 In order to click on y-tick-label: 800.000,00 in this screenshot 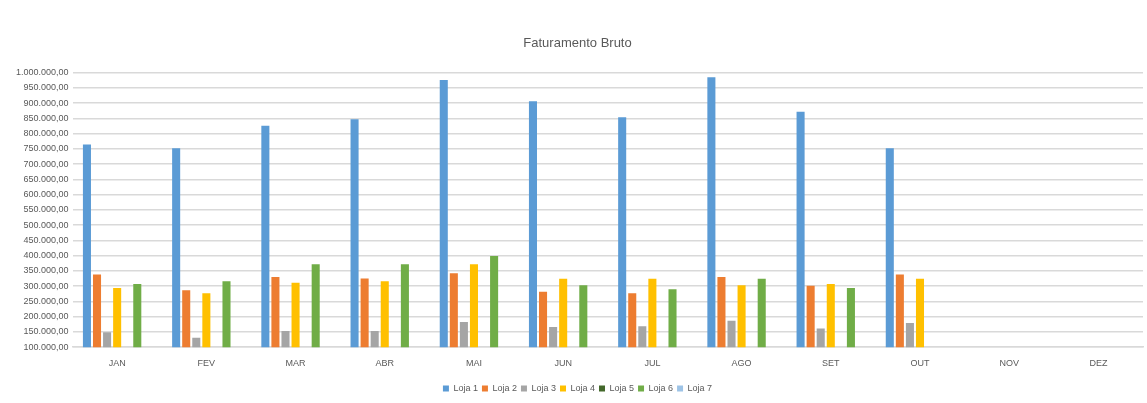, I will do `click(46, 133)`.